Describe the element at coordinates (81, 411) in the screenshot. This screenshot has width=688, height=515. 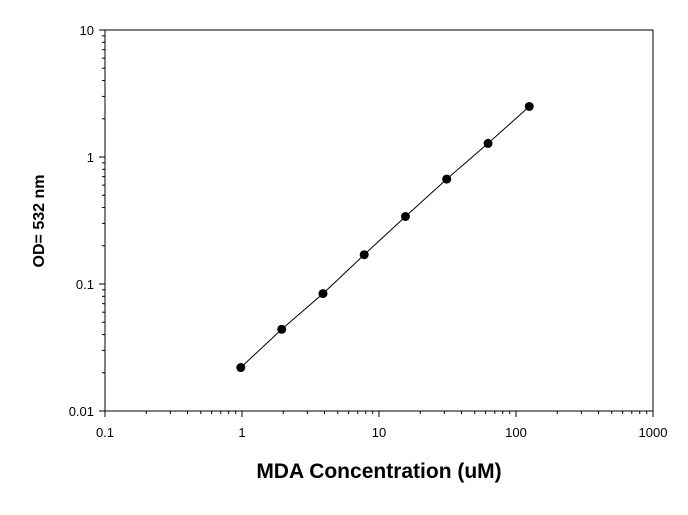
I see `y-tick-label: 0.01` at that location.